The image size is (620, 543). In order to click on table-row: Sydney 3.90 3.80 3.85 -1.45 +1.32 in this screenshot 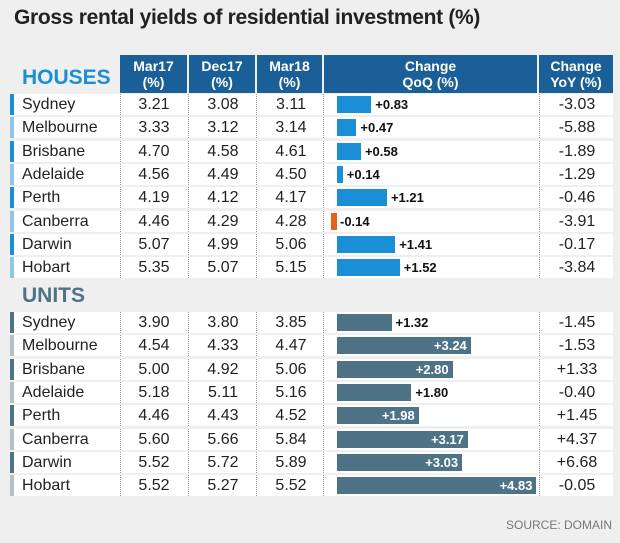, I will do `click(311, 322)`.